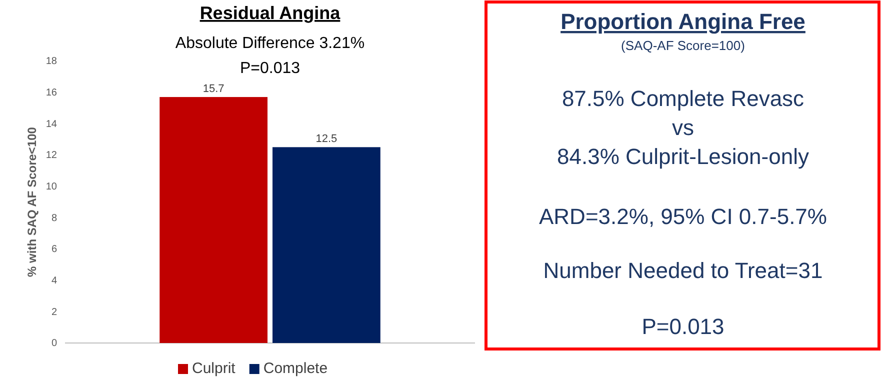 The width and height of the screenshot is (894, 390). I want to click on text: 87.5% Complete Revasc, so click(683, 98).